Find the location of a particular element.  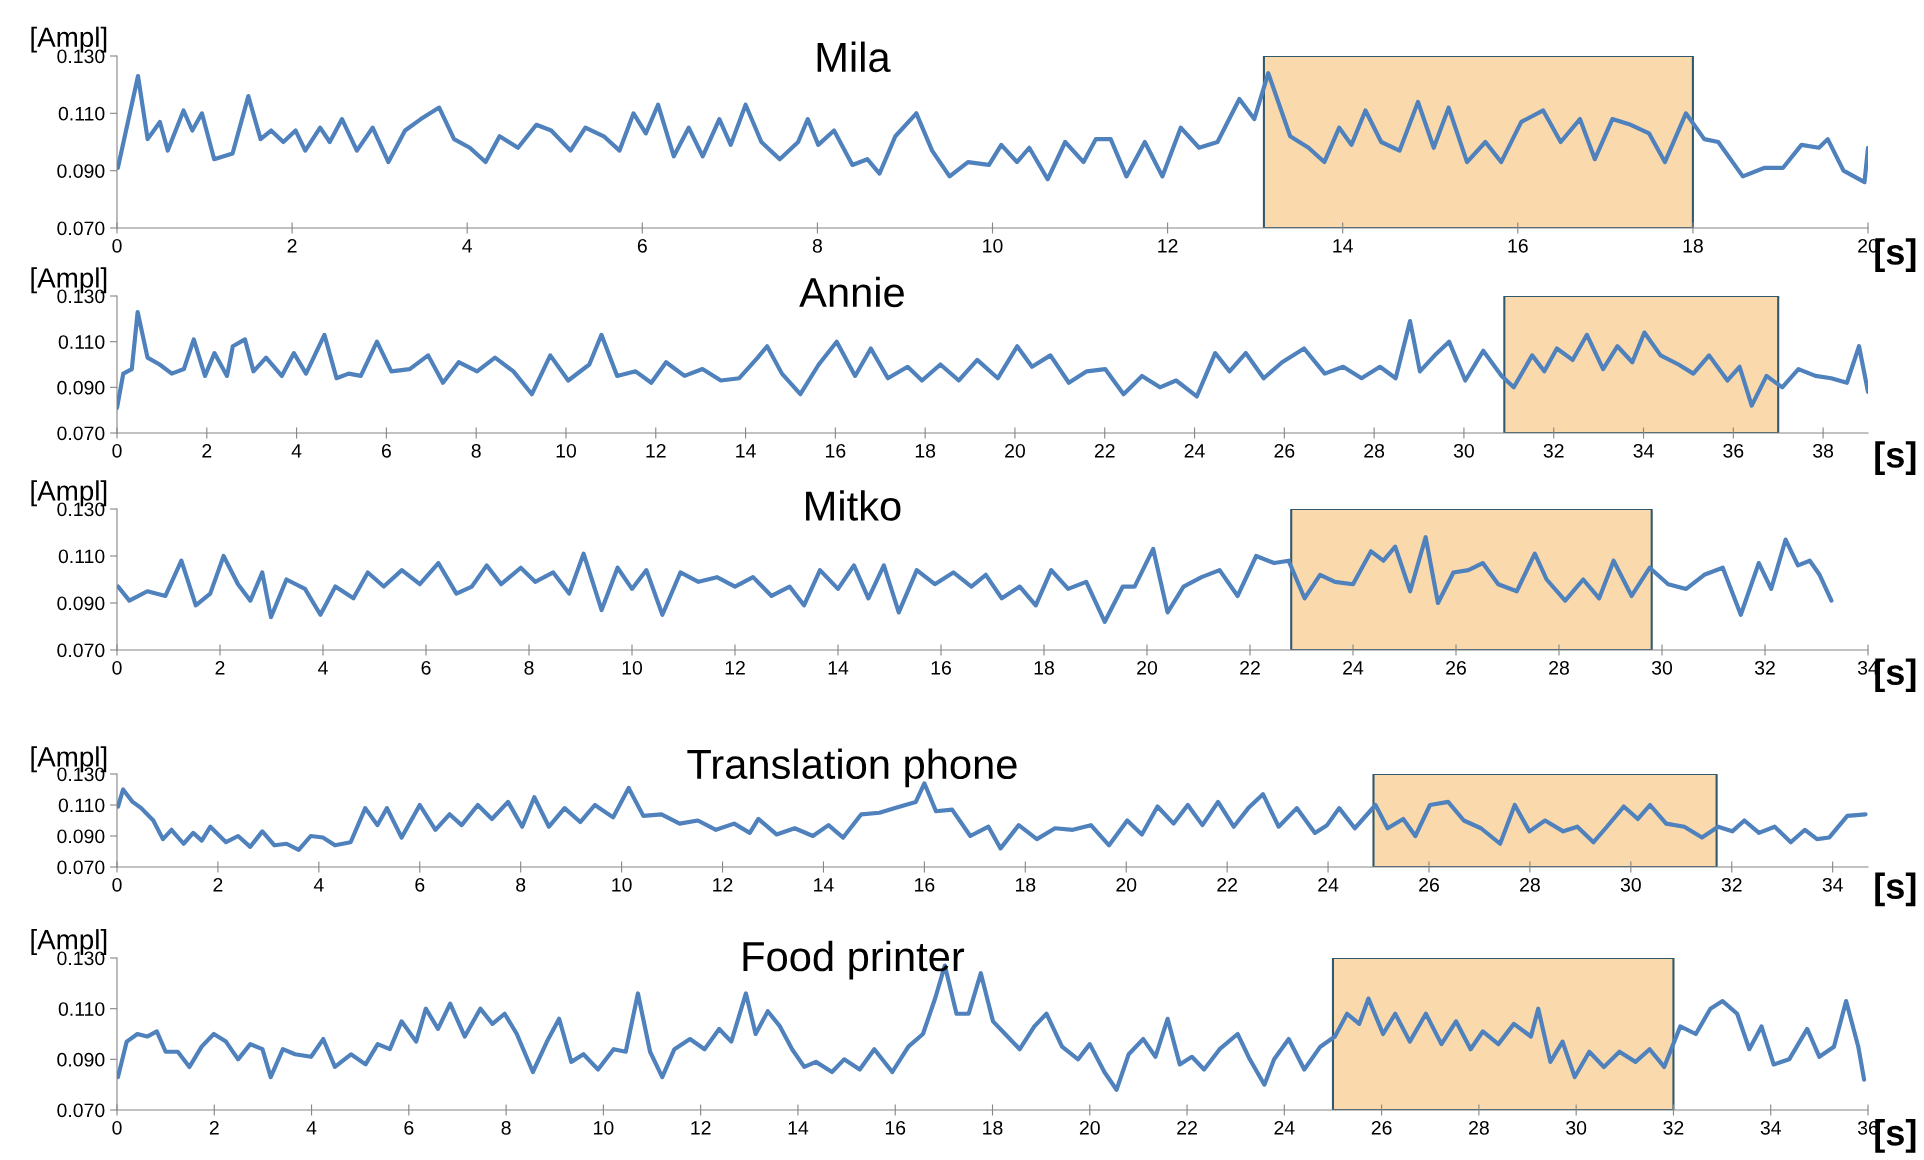

x-tick-label: 36 is located at coordinates (1733, 450).